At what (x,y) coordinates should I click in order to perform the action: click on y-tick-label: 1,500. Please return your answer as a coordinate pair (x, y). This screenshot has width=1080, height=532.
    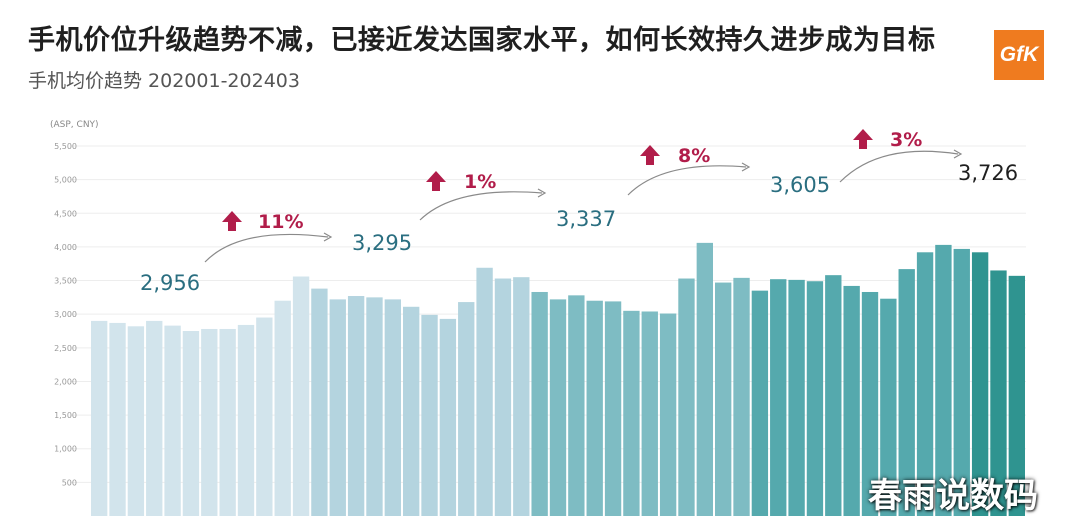
    Looking at the image, I should click on (65, 415).